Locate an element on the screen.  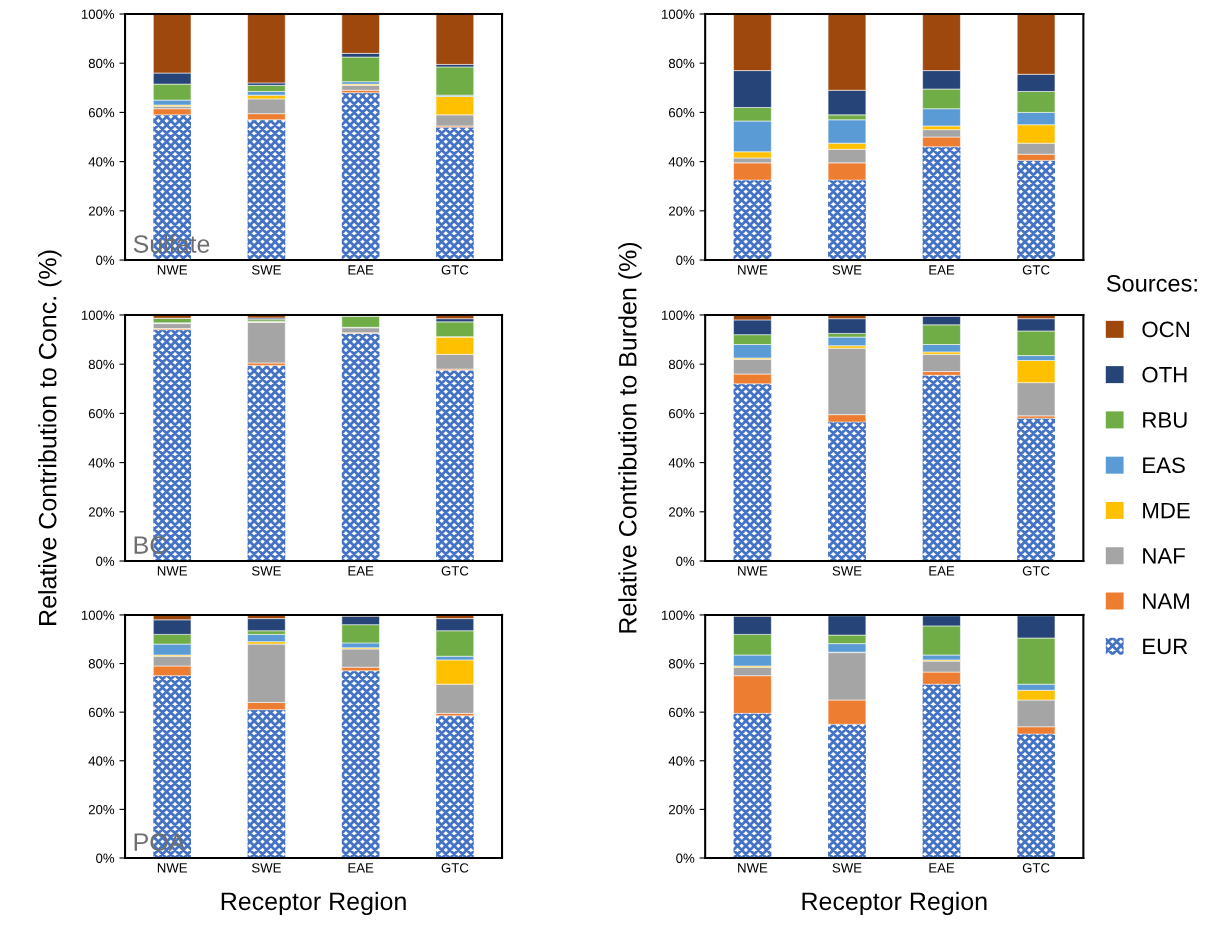
legend-label: EAS is located at coordinates (1164, 465).